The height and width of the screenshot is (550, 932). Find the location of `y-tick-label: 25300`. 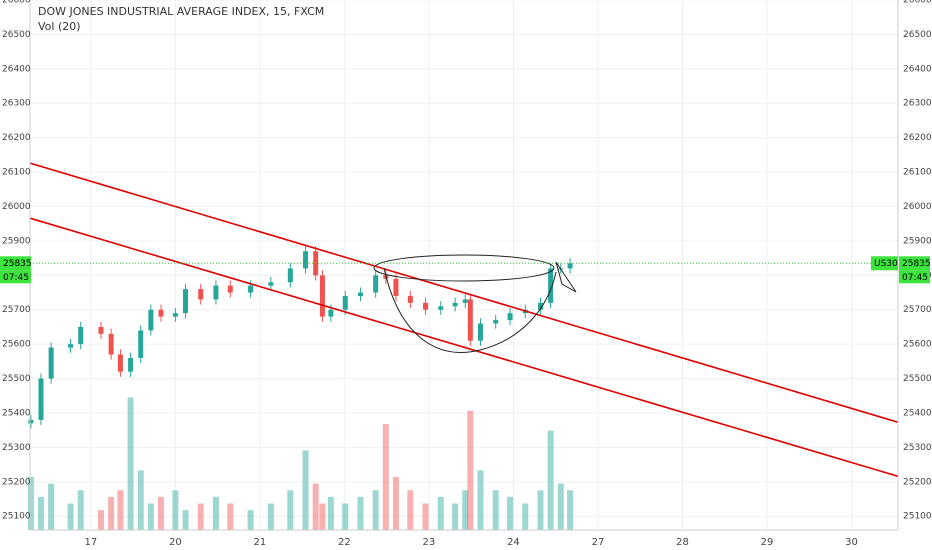

y-tick-label: 25300 is located at coordinates (16, 448).